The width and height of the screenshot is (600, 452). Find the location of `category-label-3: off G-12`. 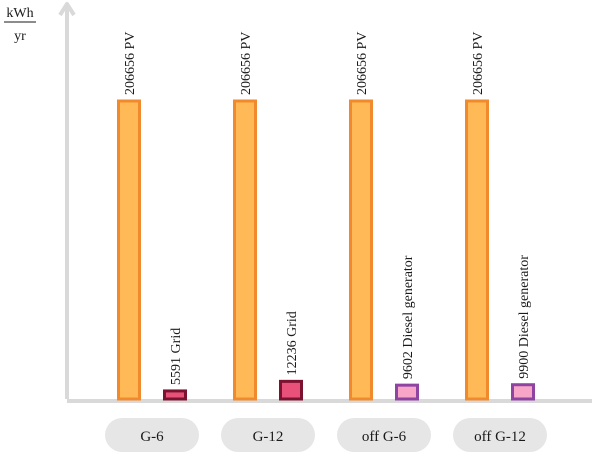

category-label-3: off G-12 is located at coordinates (500, 437).